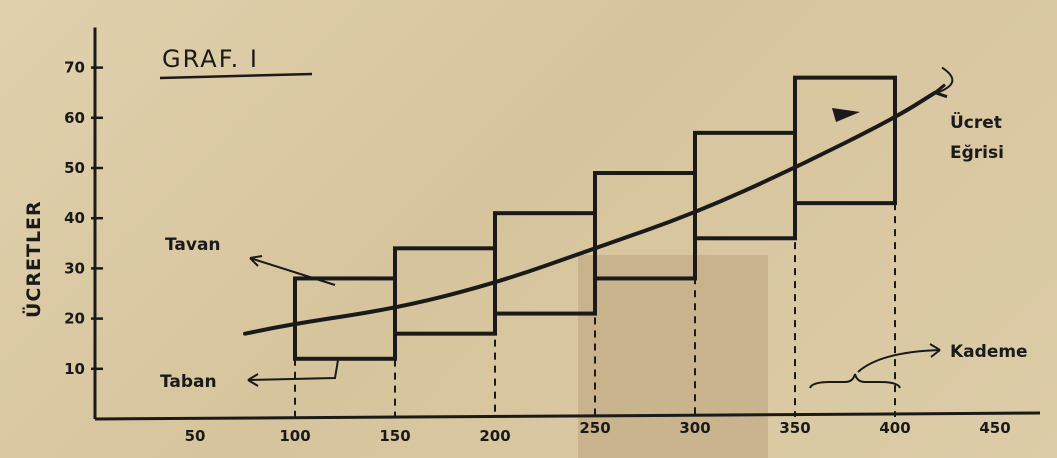 Image resolution: width=1057 pixels, height=458 pixels. I want to click on y-tick-label: 10, so click(74, 369).